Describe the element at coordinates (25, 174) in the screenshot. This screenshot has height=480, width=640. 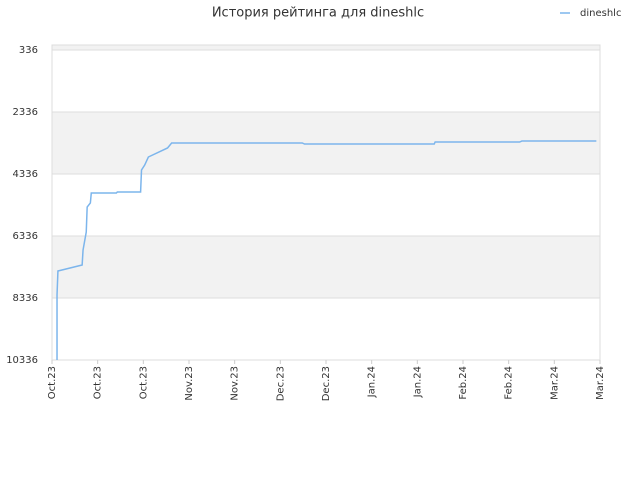
I see `y-tick-label: 4336` at that location.